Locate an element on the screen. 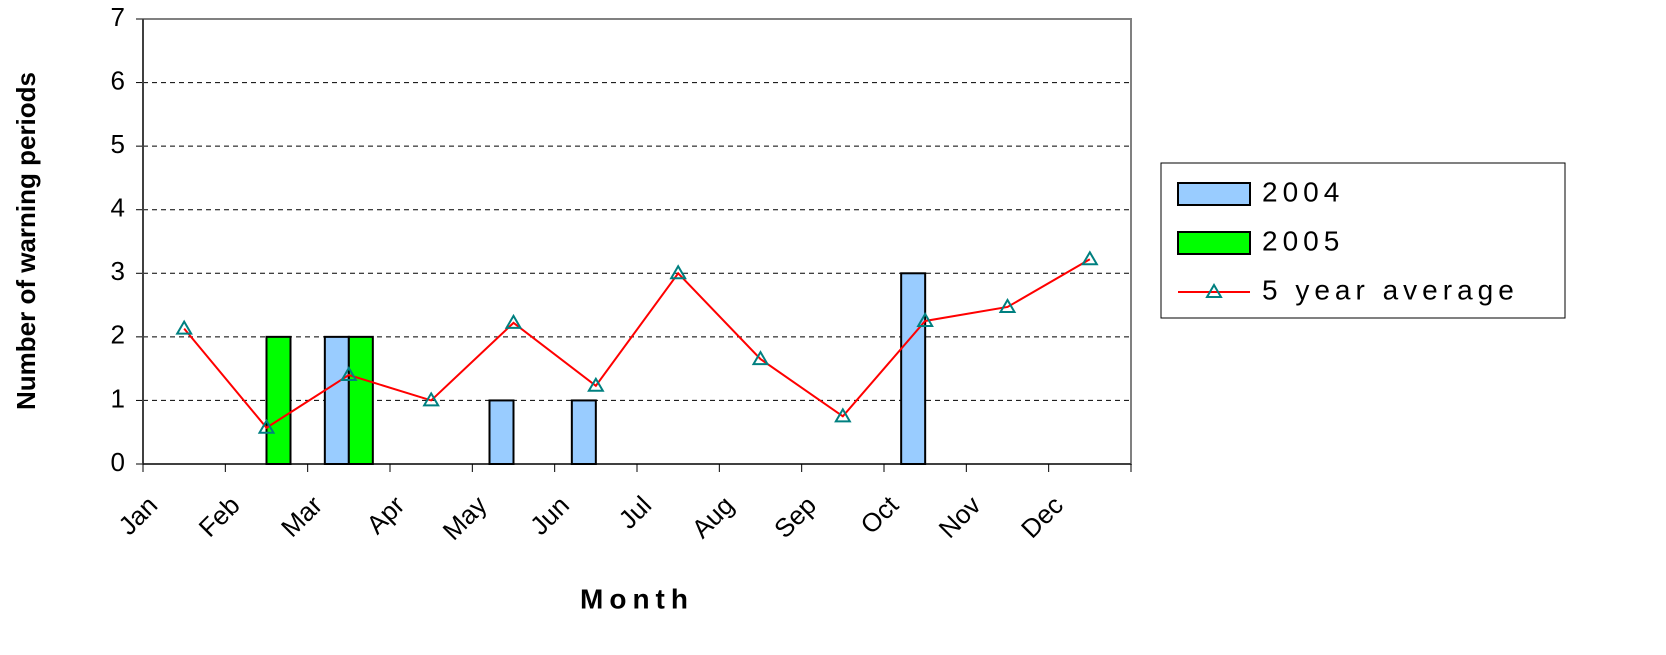 This screenshot has width=1666, height=655. legend-label: 5 year average is located at coordinates (1390, 289).